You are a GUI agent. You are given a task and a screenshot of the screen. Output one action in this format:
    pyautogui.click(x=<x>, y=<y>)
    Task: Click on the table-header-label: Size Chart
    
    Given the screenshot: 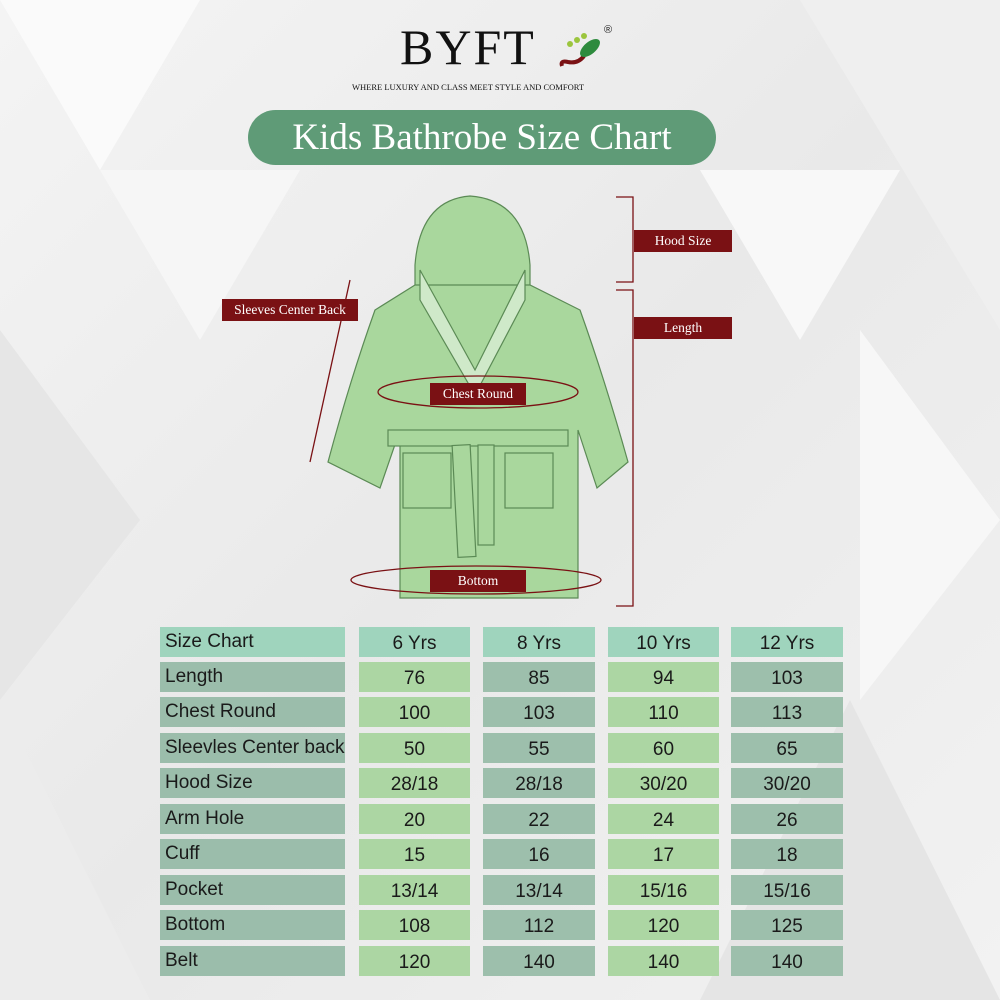 What is the action you would take?
    pyautogui.click(x=252, y=642)
    